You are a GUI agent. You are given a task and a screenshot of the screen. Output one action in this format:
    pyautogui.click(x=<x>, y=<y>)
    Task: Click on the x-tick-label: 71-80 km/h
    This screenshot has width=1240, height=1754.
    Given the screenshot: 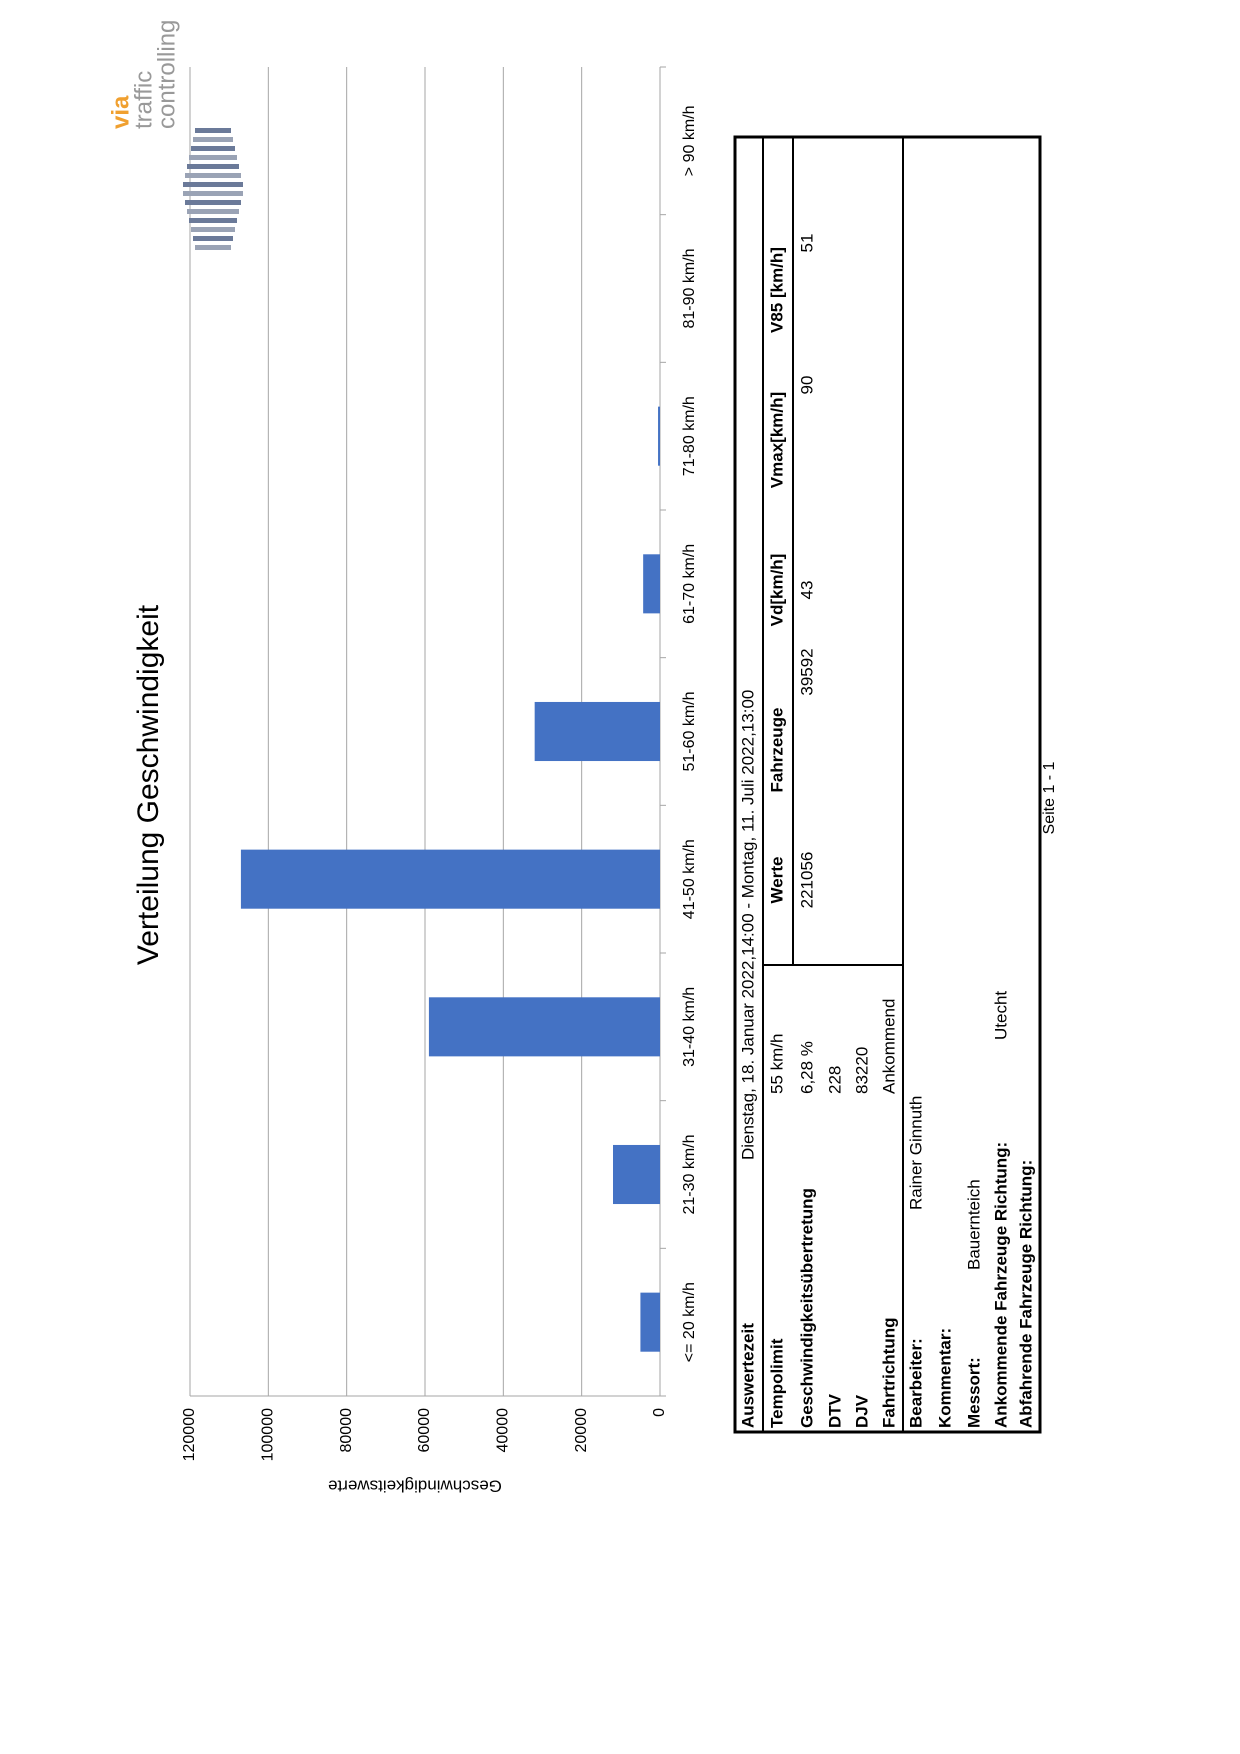 What is the action you would take?
    pyautogui.click(x=689, y=436)
    